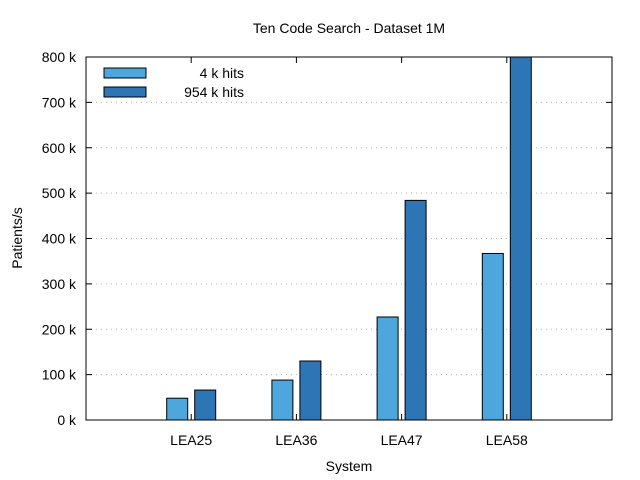 This screenshot has width=640, height=480. I want to click on y-tick-label: 600 k, so click(59, 148).